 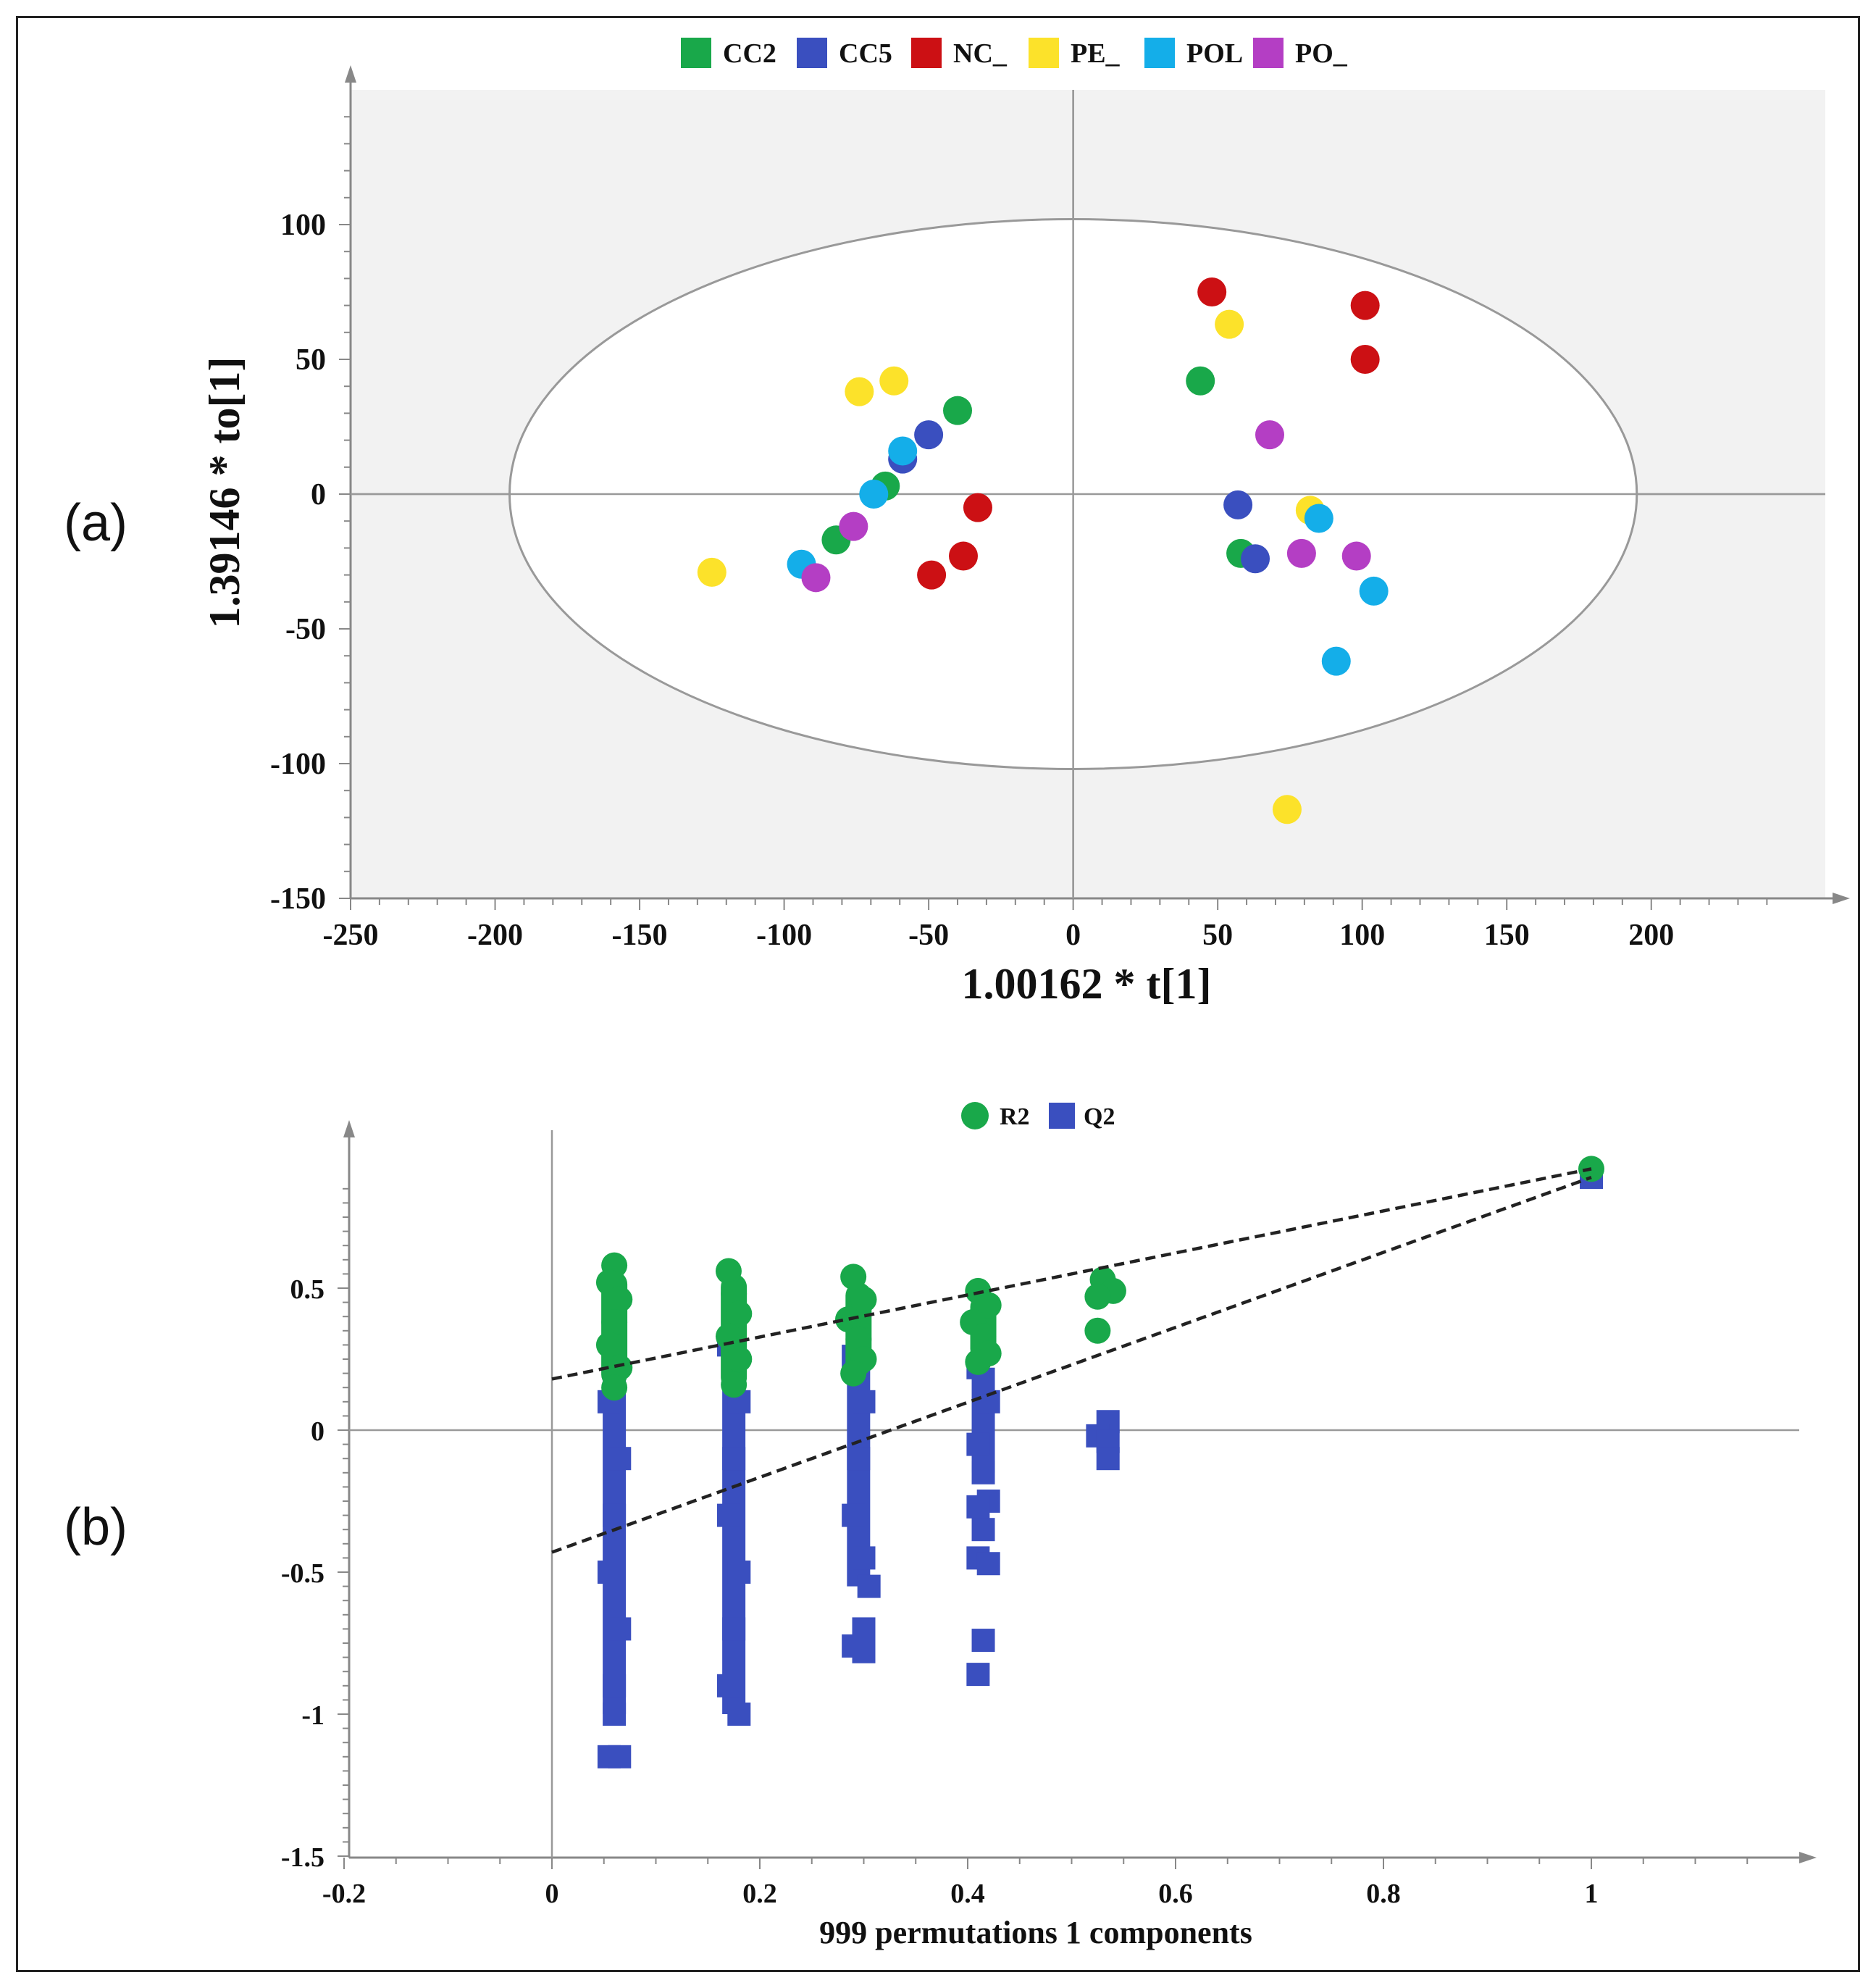 I want to click on y-tick-label: -50, so click(x=306, y=629).